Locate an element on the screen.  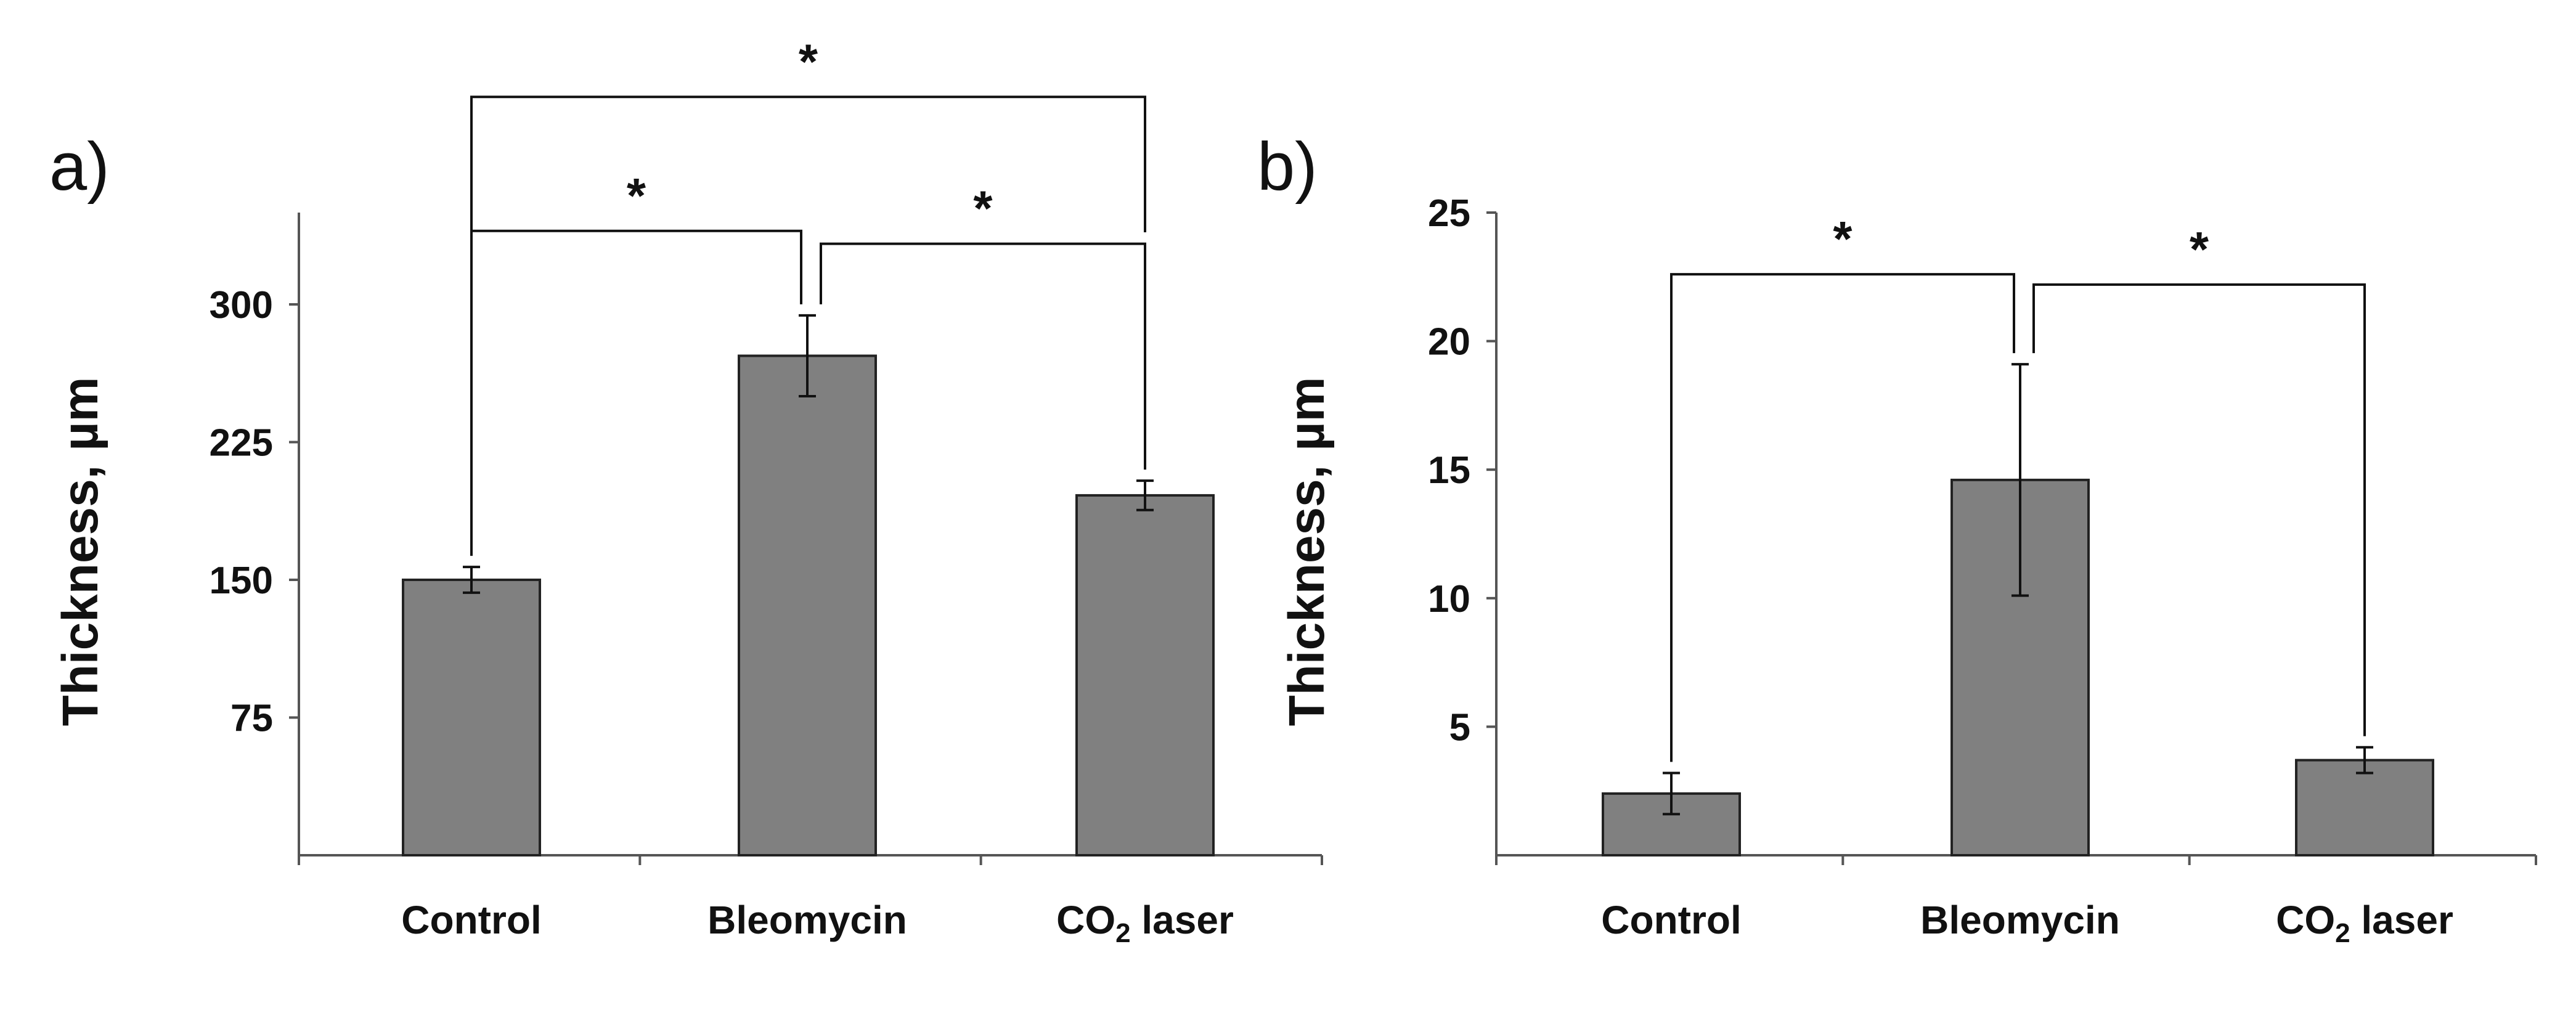
y-tick-label: 225 is located at coordinates (241, 443).